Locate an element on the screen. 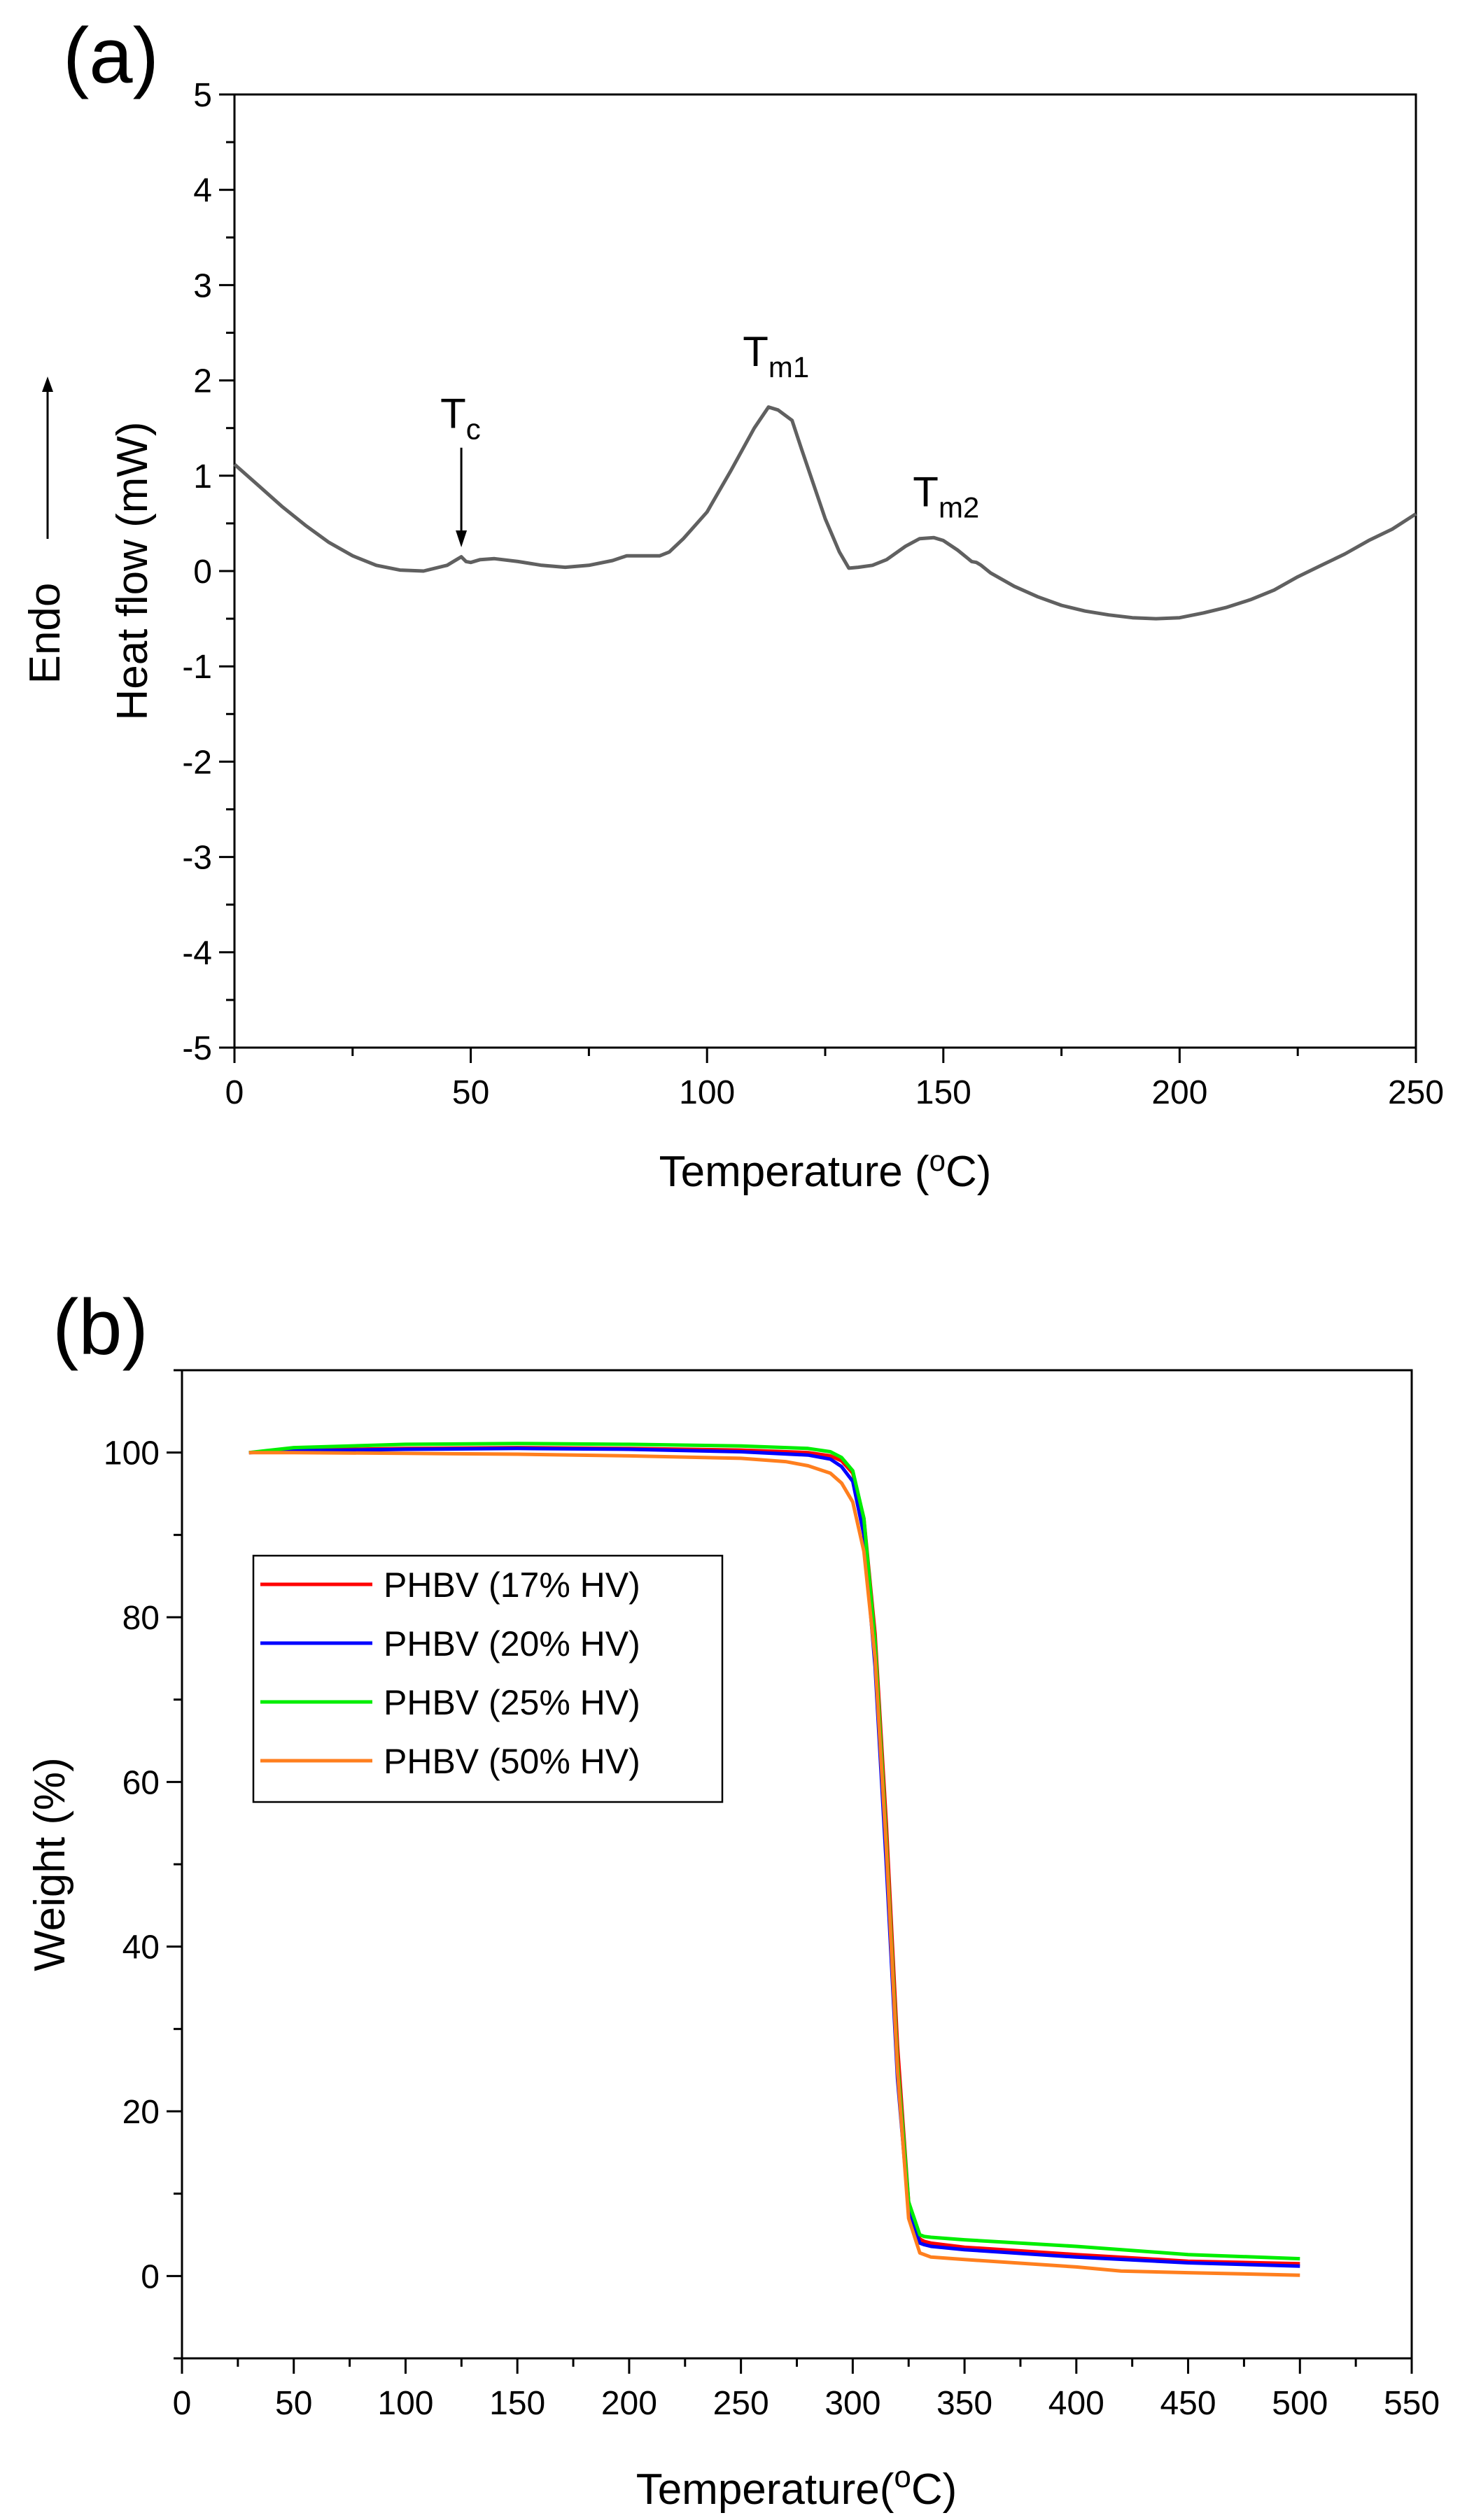 The height and width of the screenshot is (2520, 1467). panel-b-x-tick-label: 400 is located at coordinates (1076, 2403).